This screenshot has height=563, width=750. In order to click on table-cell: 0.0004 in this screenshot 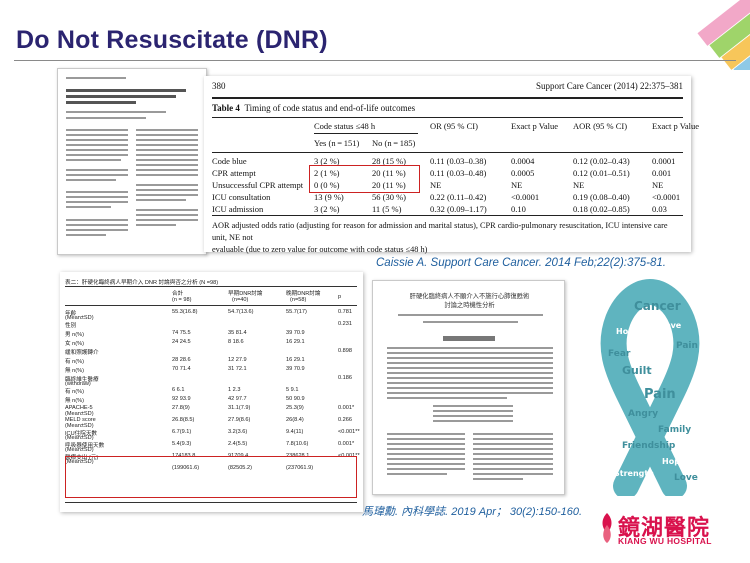, I will do `click(523, 161)`.